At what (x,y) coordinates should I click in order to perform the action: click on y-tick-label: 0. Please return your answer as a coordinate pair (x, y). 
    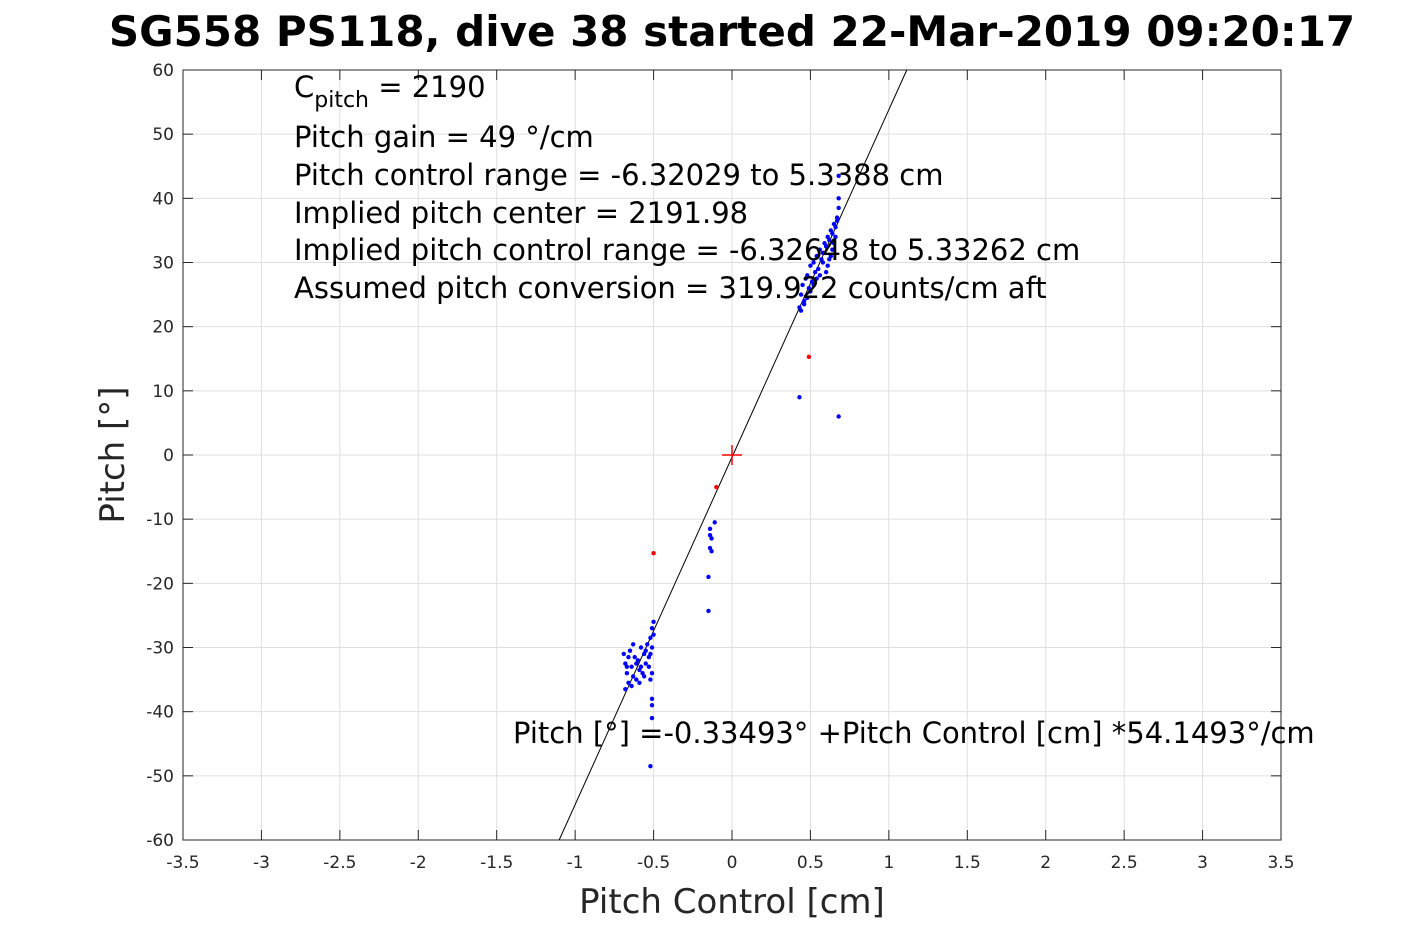
    Looking at the image, I should click on (168, 456).